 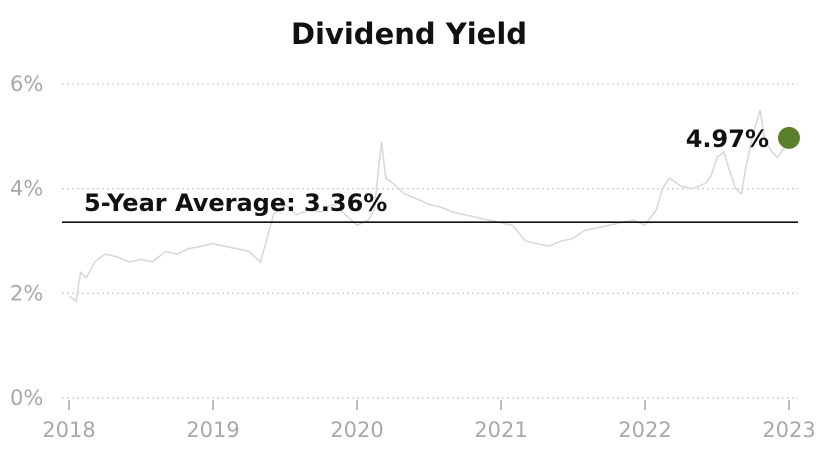 I want to click on x-axis: 2018 2019 2020 2021 2022 2023, so click(x=429, y=421).